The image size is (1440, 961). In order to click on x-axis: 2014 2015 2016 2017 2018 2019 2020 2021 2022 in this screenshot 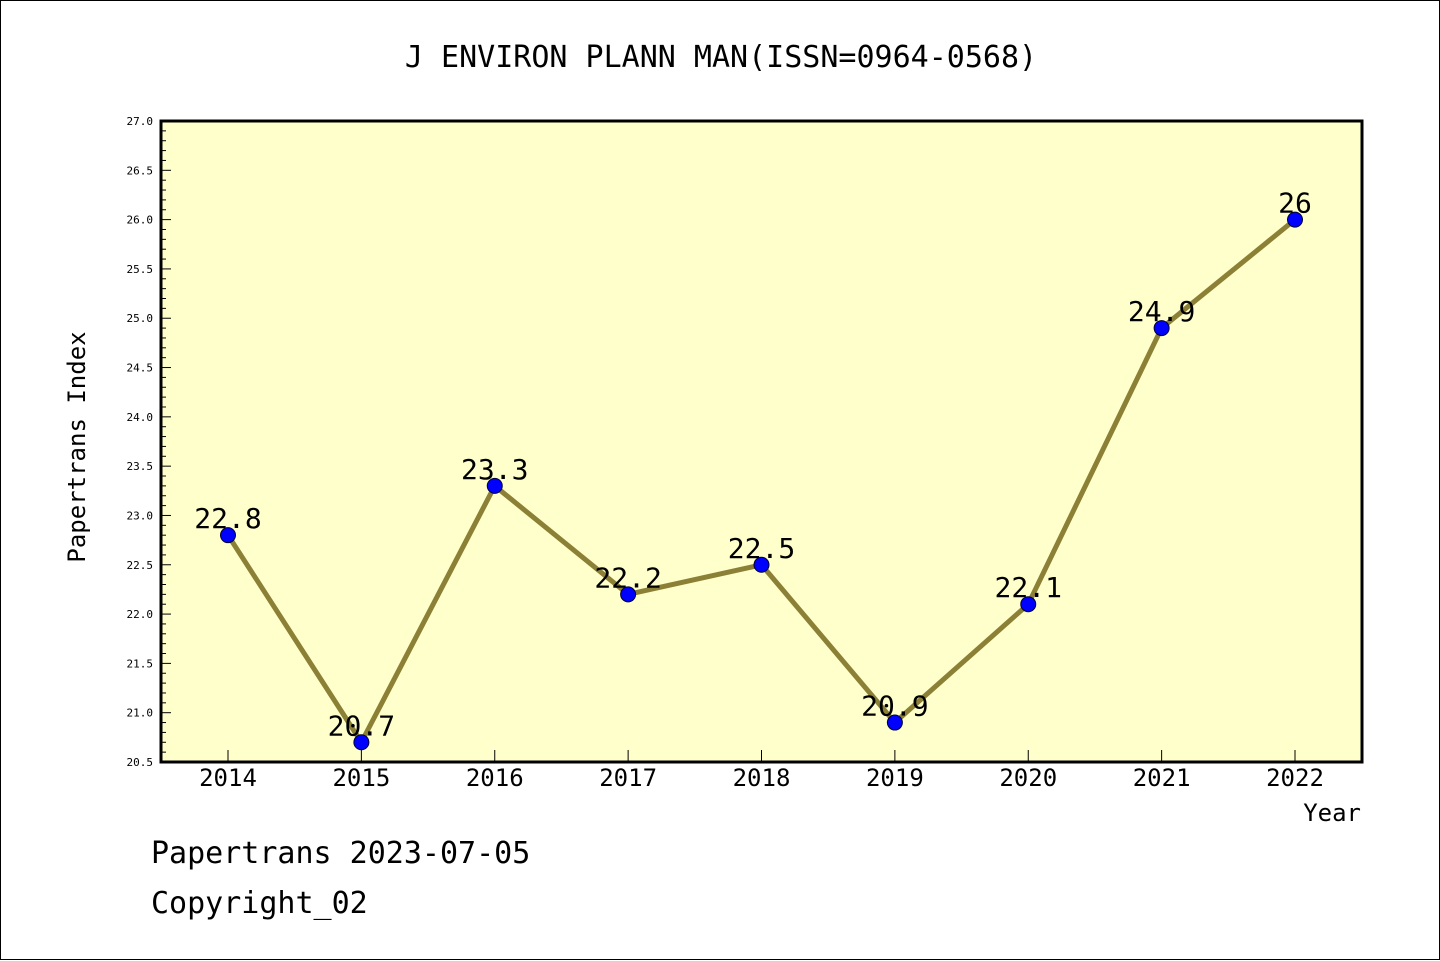, I will do `click(761, 771)`.